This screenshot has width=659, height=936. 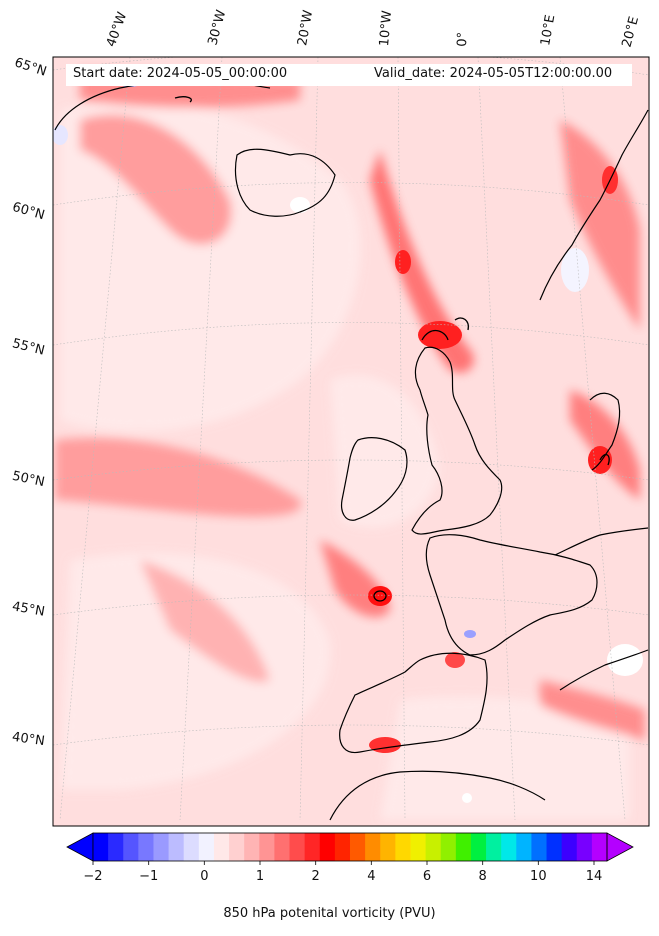 I want to click on colorbar-tick-label: 6, so click(x=427, y=876).